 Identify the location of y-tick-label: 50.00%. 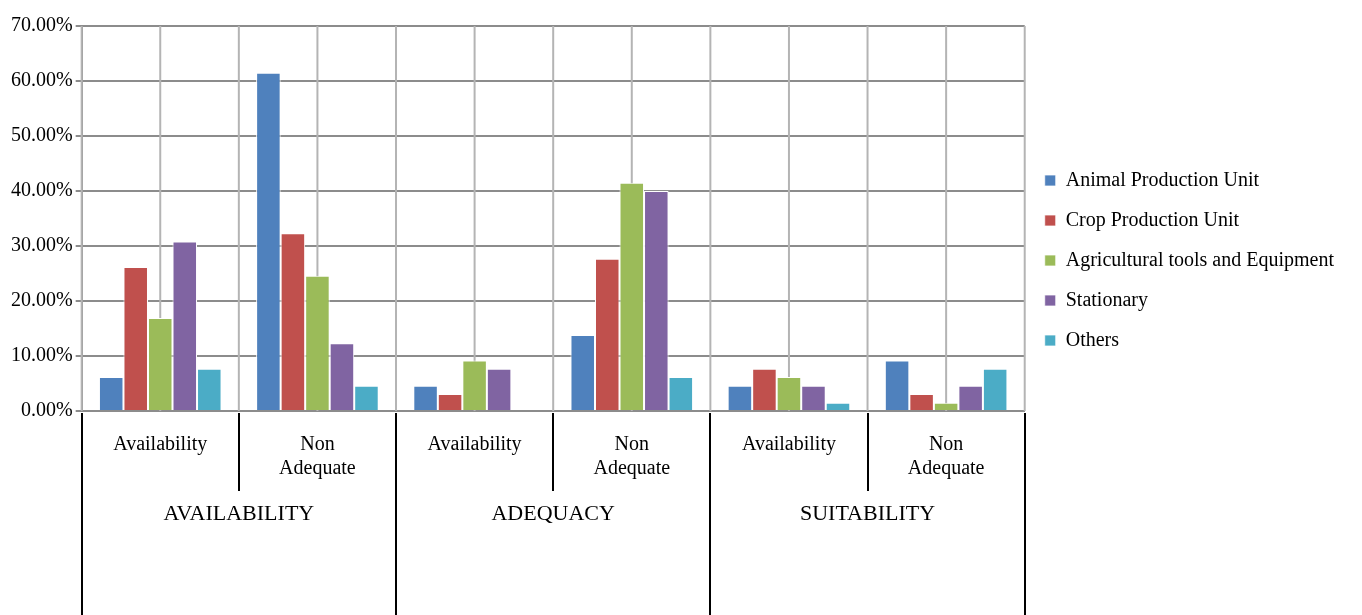
(41, 134).